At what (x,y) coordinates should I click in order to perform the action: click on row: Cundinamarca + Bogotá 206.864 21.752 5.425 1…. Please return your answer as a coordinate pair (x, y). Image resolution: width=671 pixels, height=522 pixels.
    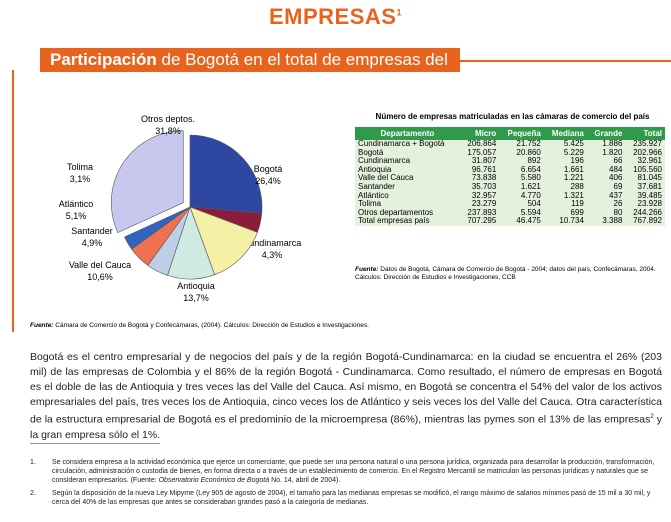
    Looking at the image, I should click on (510, 144).